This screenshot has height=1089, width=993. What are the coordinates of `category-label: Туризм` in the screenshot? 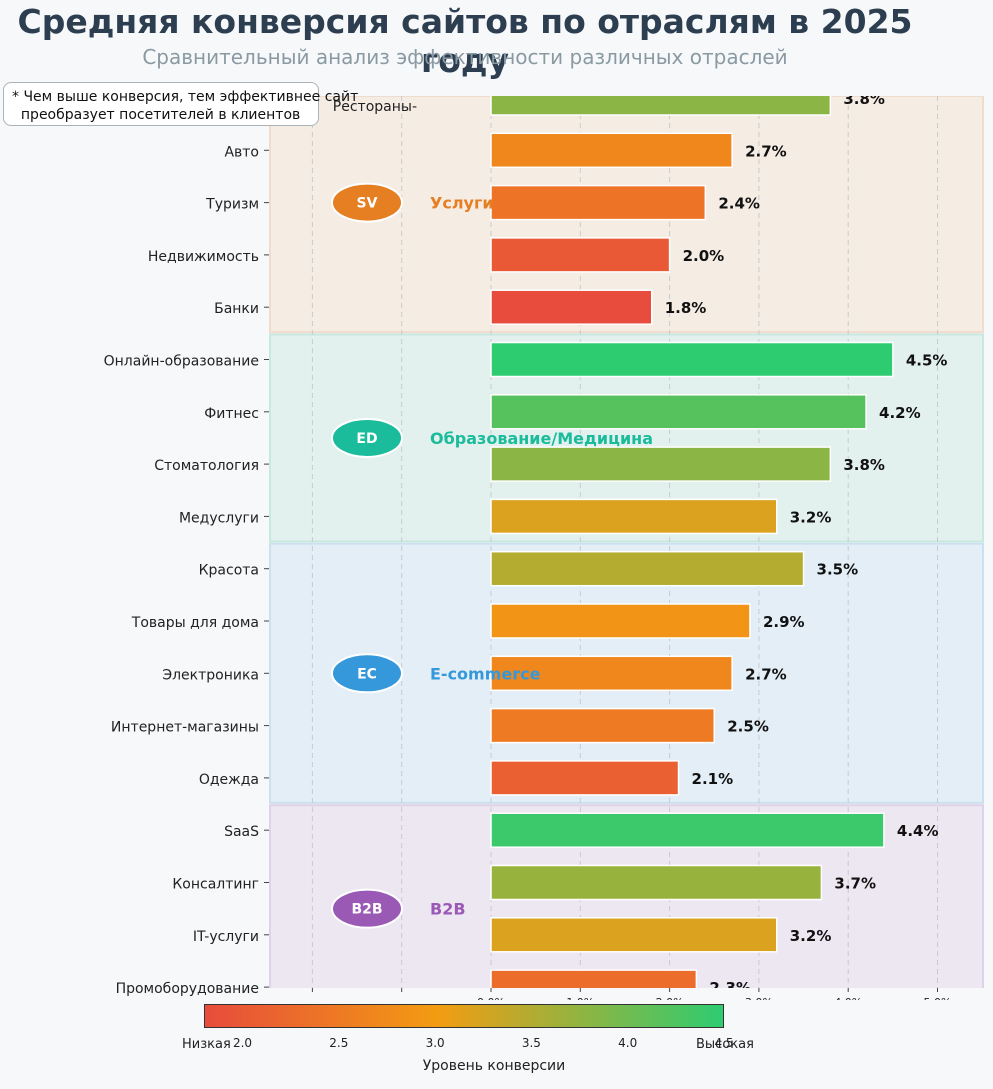 It's located at (232, 205).